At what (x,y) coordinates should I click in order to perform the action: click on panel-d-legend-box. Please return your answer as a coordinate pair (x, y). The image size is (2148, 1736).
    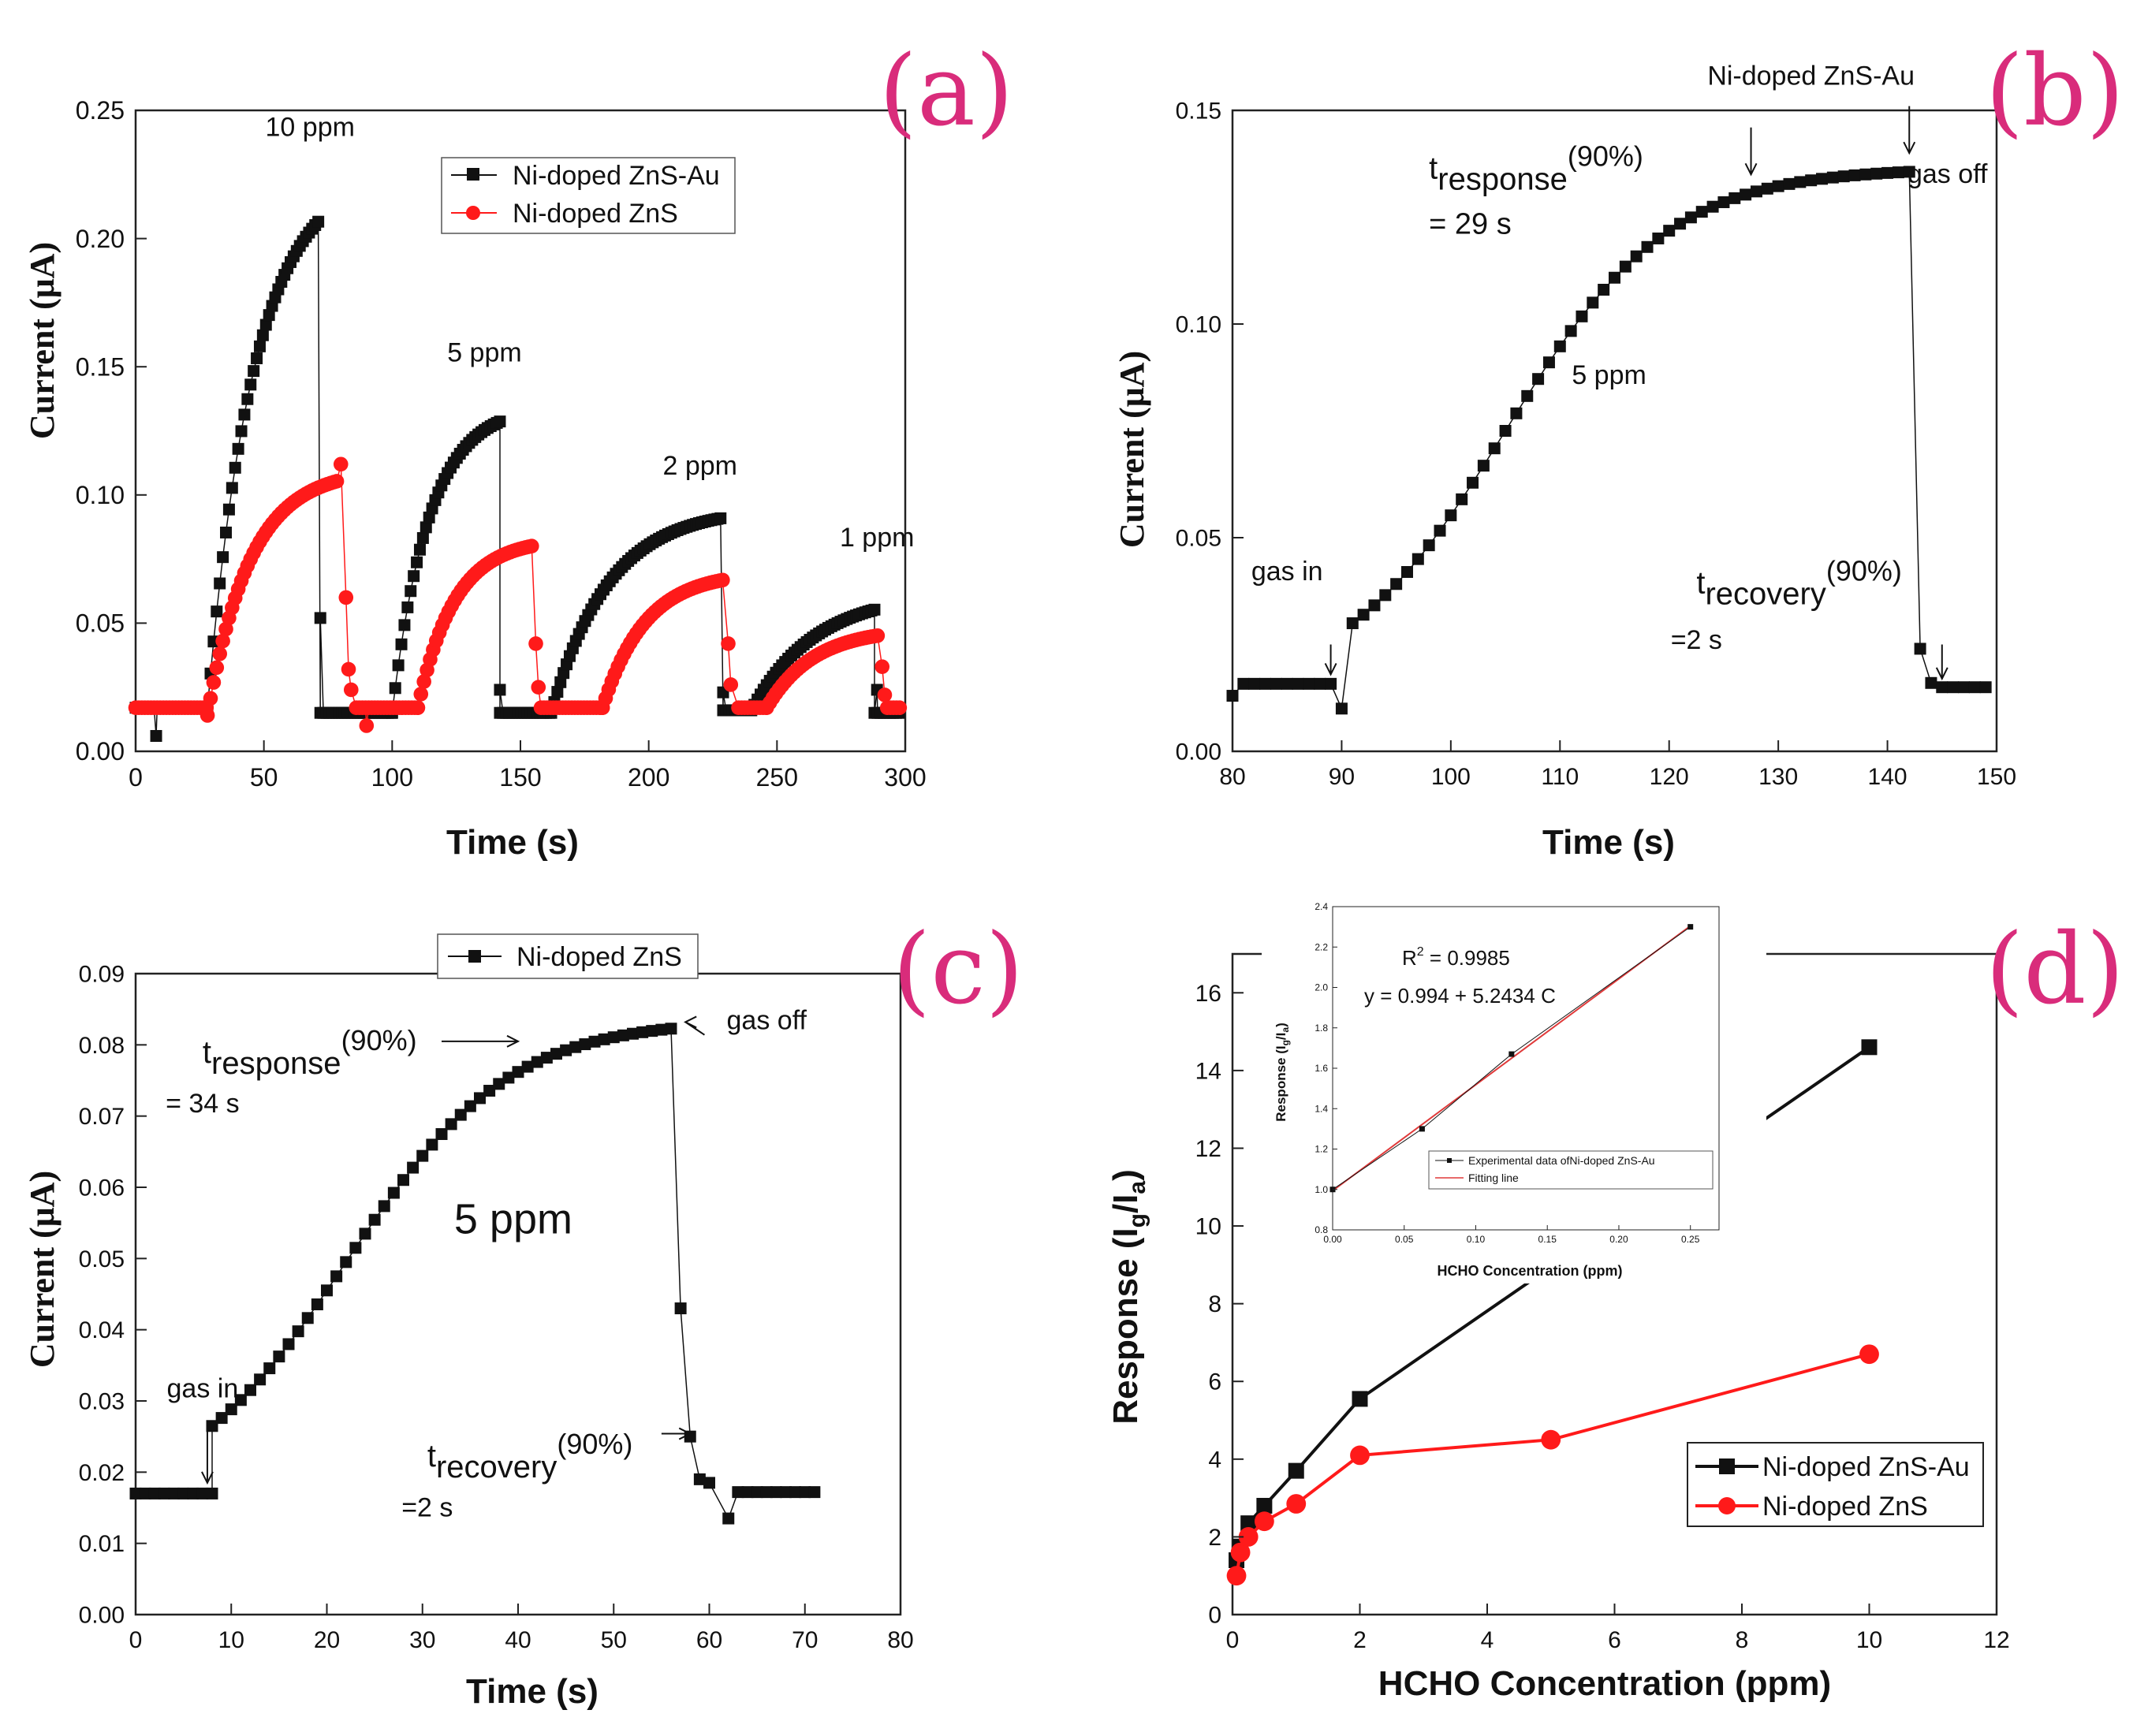
    Looking at the image, I should click on (1835, 1484).